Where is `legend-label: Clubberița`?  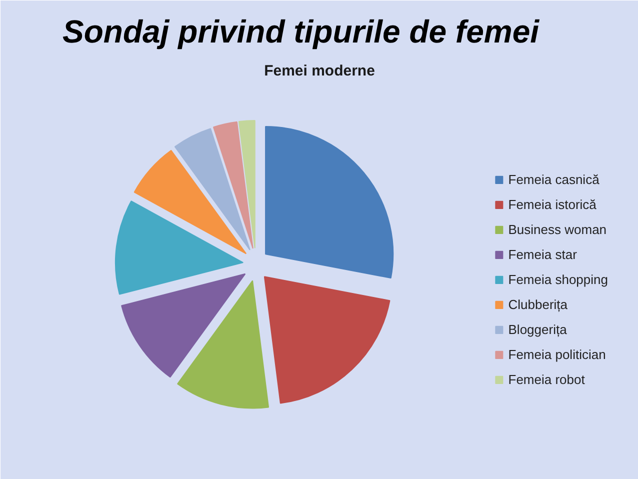
legend-label: Clubberița is located at coordinates (538, 304).